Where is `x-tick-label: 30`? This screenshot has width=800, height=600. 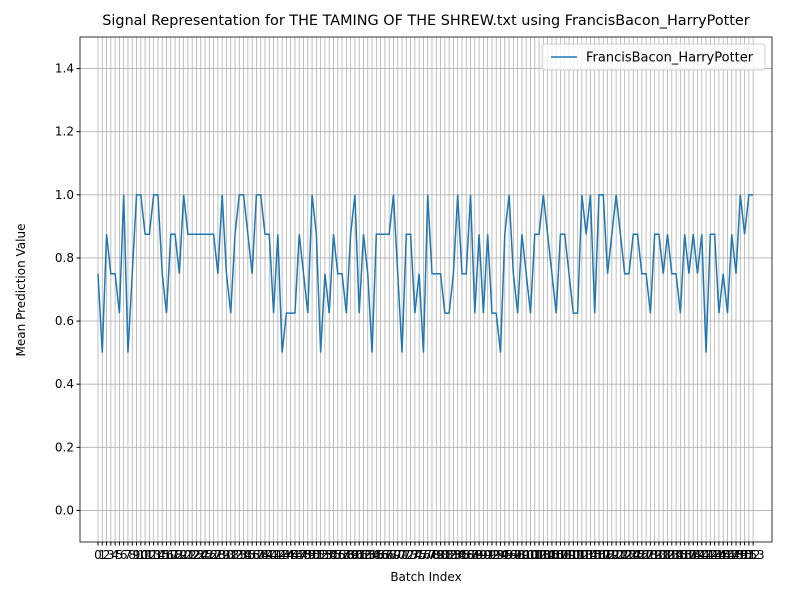 x-tick-label: 30 is located at coordinates (226, 555).